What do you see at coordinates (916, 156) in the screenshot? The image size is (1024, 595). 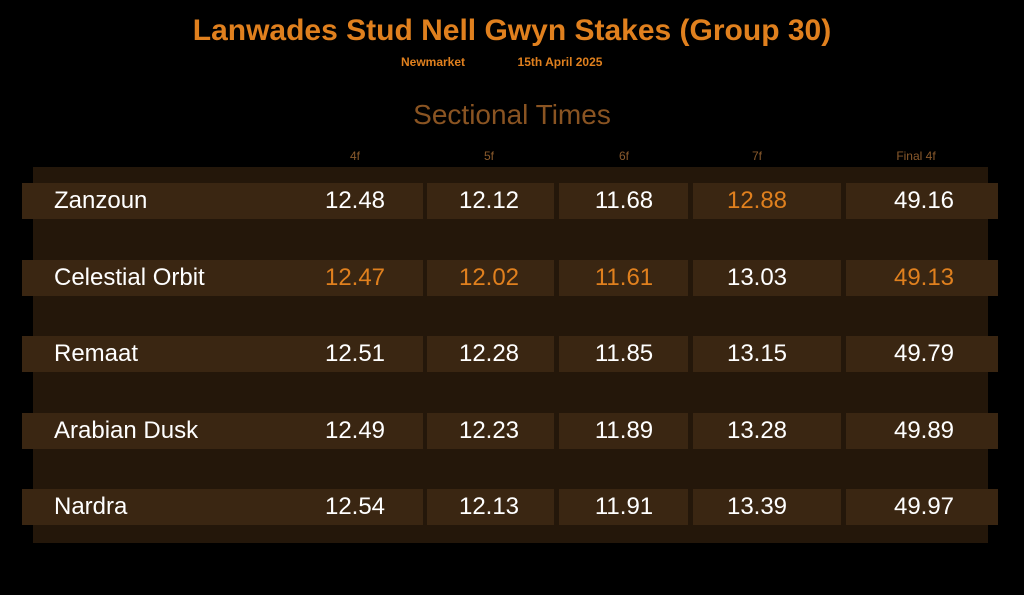 I see `column-header: Final 4f` at bounding box center [916, 156].